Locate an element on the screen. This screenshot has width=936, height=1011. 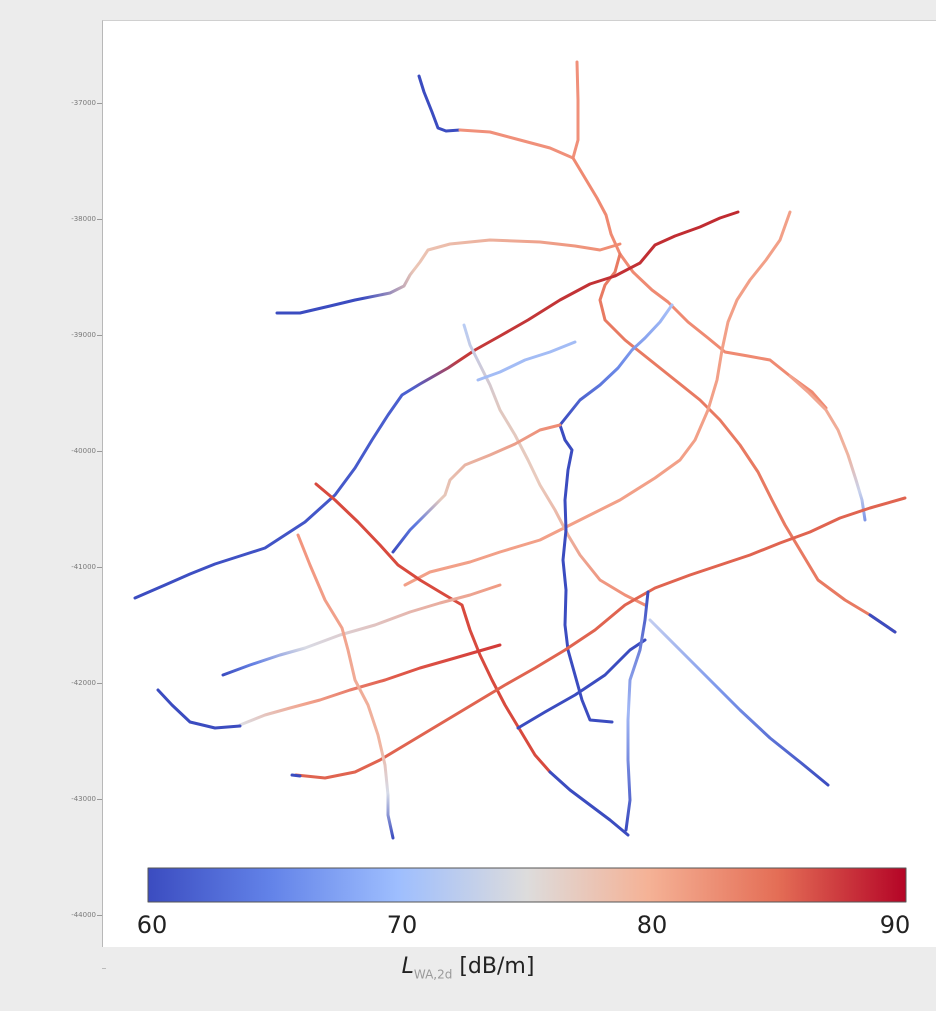
colorbar-tick: 90 is located at coordinates (895, 925).